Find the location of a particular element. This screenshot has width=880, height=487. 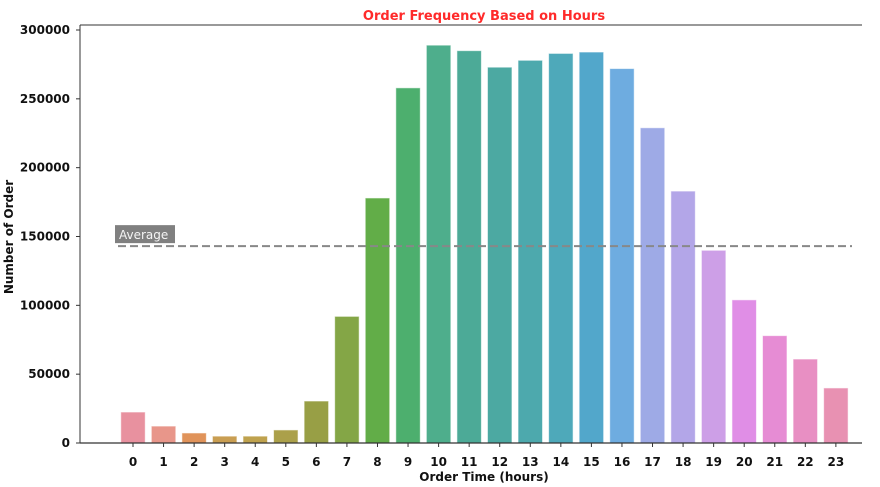

y-tick-label: 100000 is located at coordinates (45, 305).